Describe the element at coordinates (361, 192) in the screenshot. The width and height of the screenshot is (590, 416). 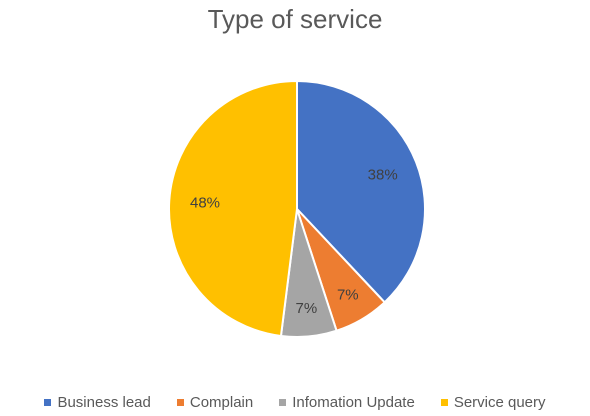
I see `pie-slice-business-lead` at that location.